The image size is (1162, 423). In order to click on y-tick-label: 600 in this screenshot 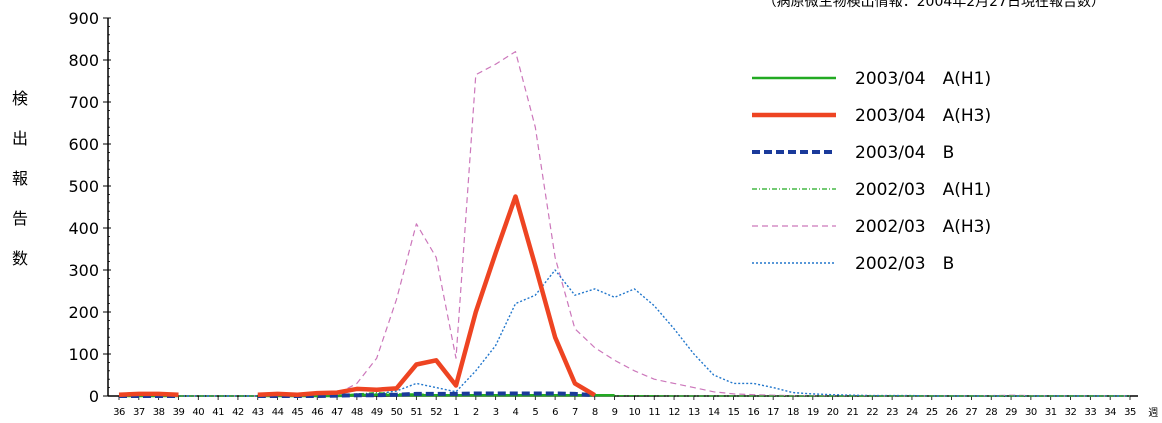, I will do `click(83, 144)`.